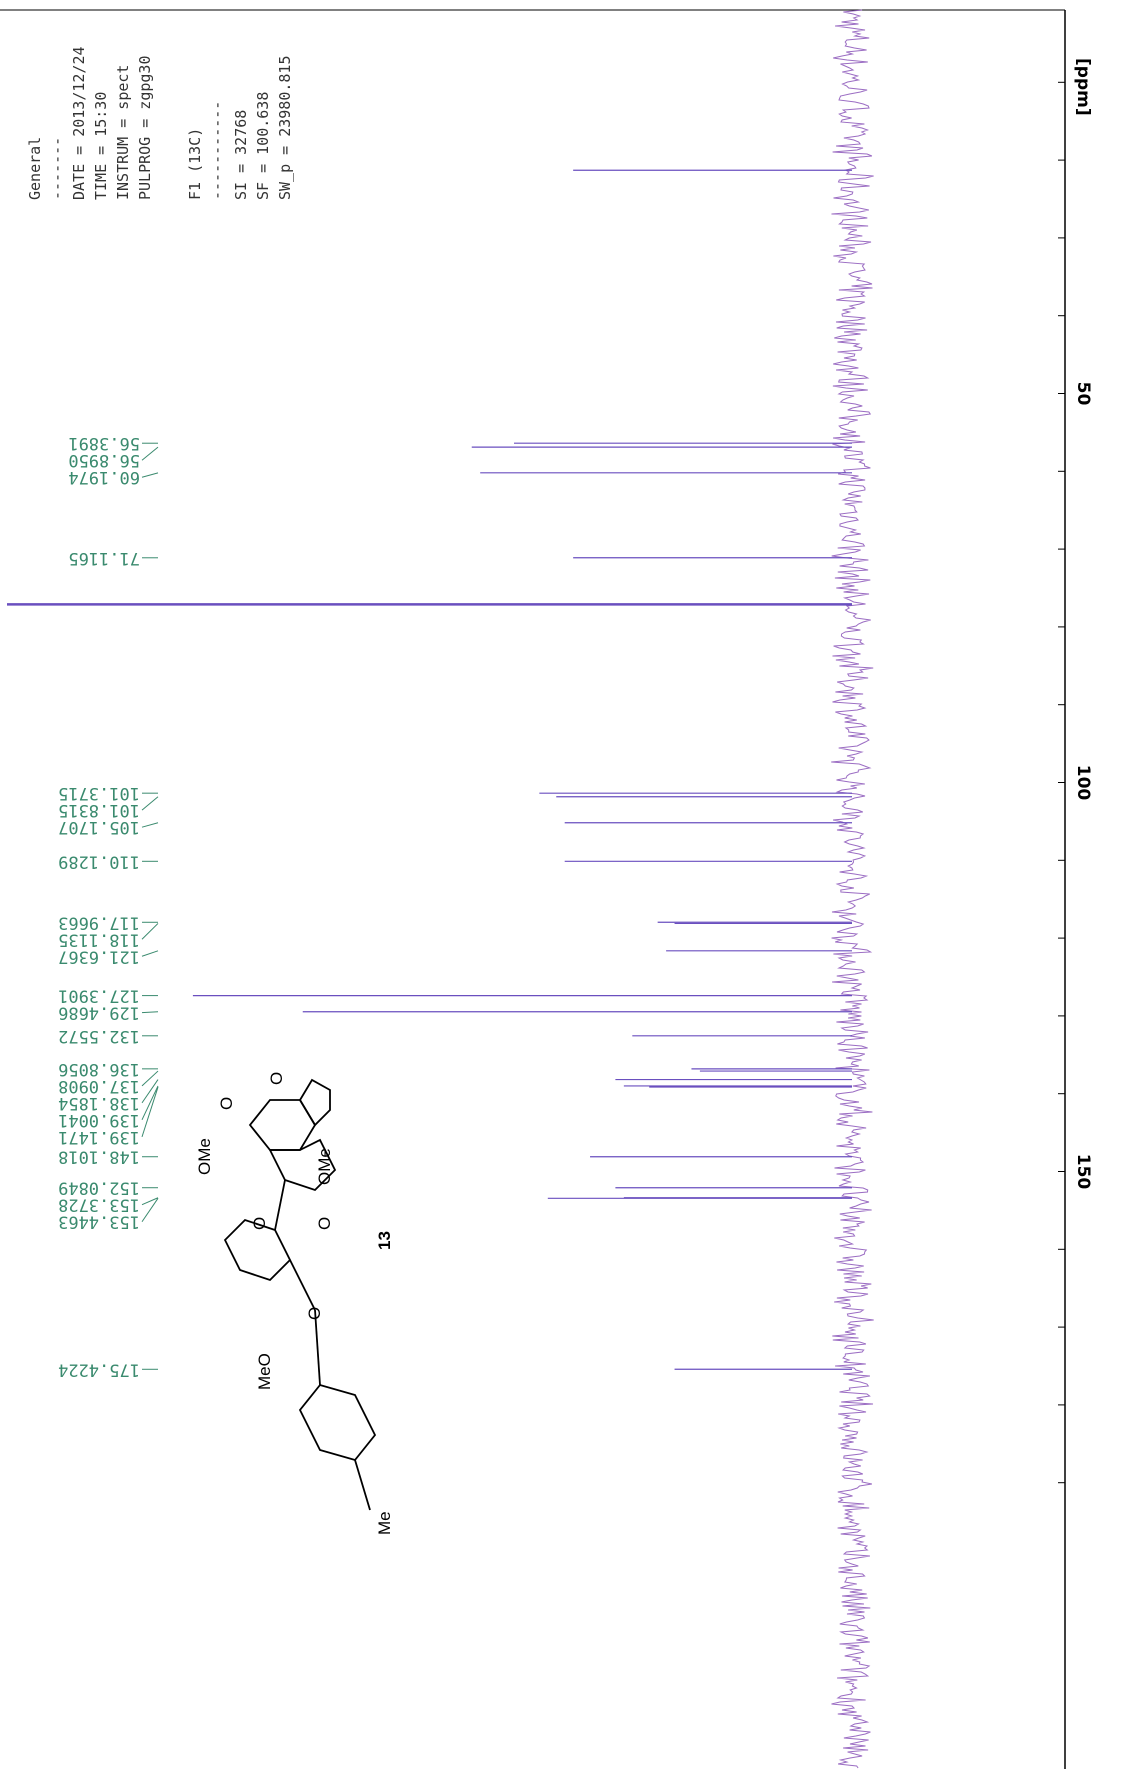 This screenshot has width=1121, height=1769. Describe the element at coordinates (99, 1120) in the screenshot. I see `peak-label: 139.0041` at that location.